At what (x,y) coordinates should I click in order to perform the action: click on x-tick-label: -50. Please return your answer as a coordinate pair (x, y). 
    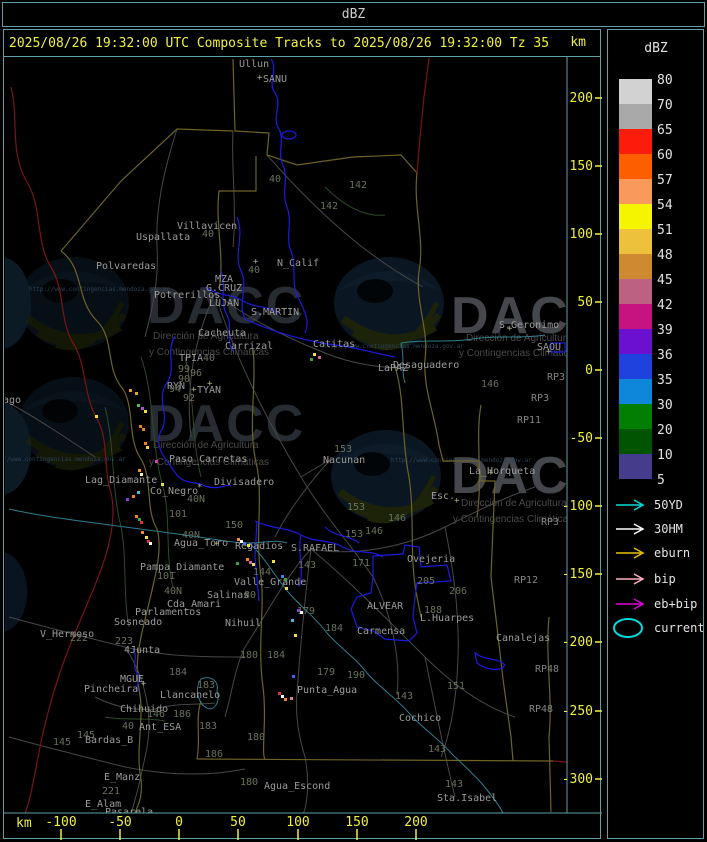
    Looking at the image, I should click on (119, 822).